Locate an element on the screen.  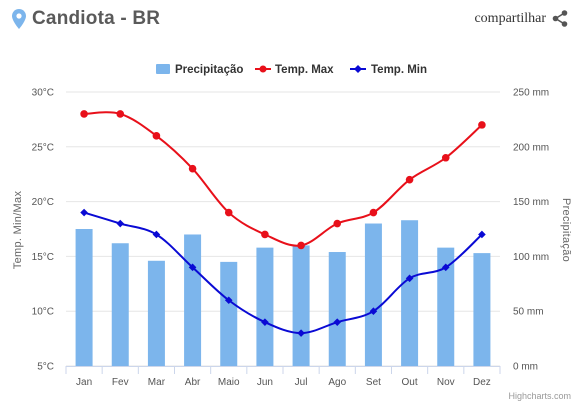
legend: Precipitação Temp. Max Temp. Min is located at coordinates (291, 70).